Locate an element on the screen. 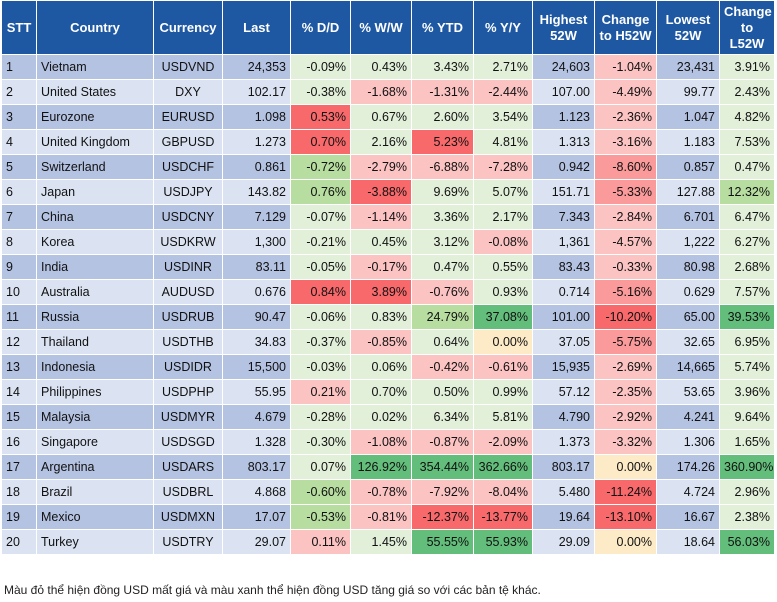 The image size is (777, 602). row-ytd: -12.37% is located at coordinates (442, 517).